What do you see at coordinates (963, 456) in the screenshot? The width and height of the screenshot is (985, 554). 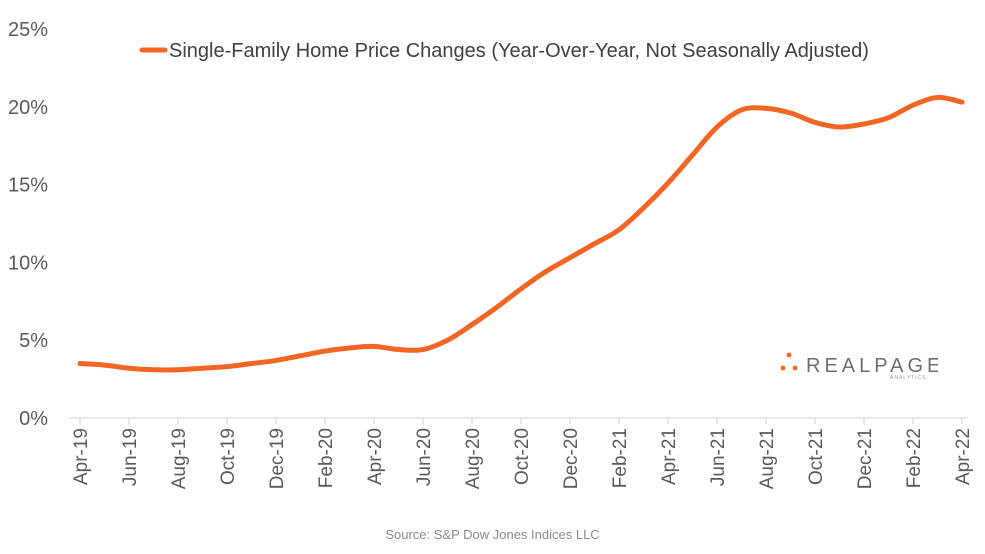 I see `x-tick-label: Apr-22` at bounding box center [963, 456].